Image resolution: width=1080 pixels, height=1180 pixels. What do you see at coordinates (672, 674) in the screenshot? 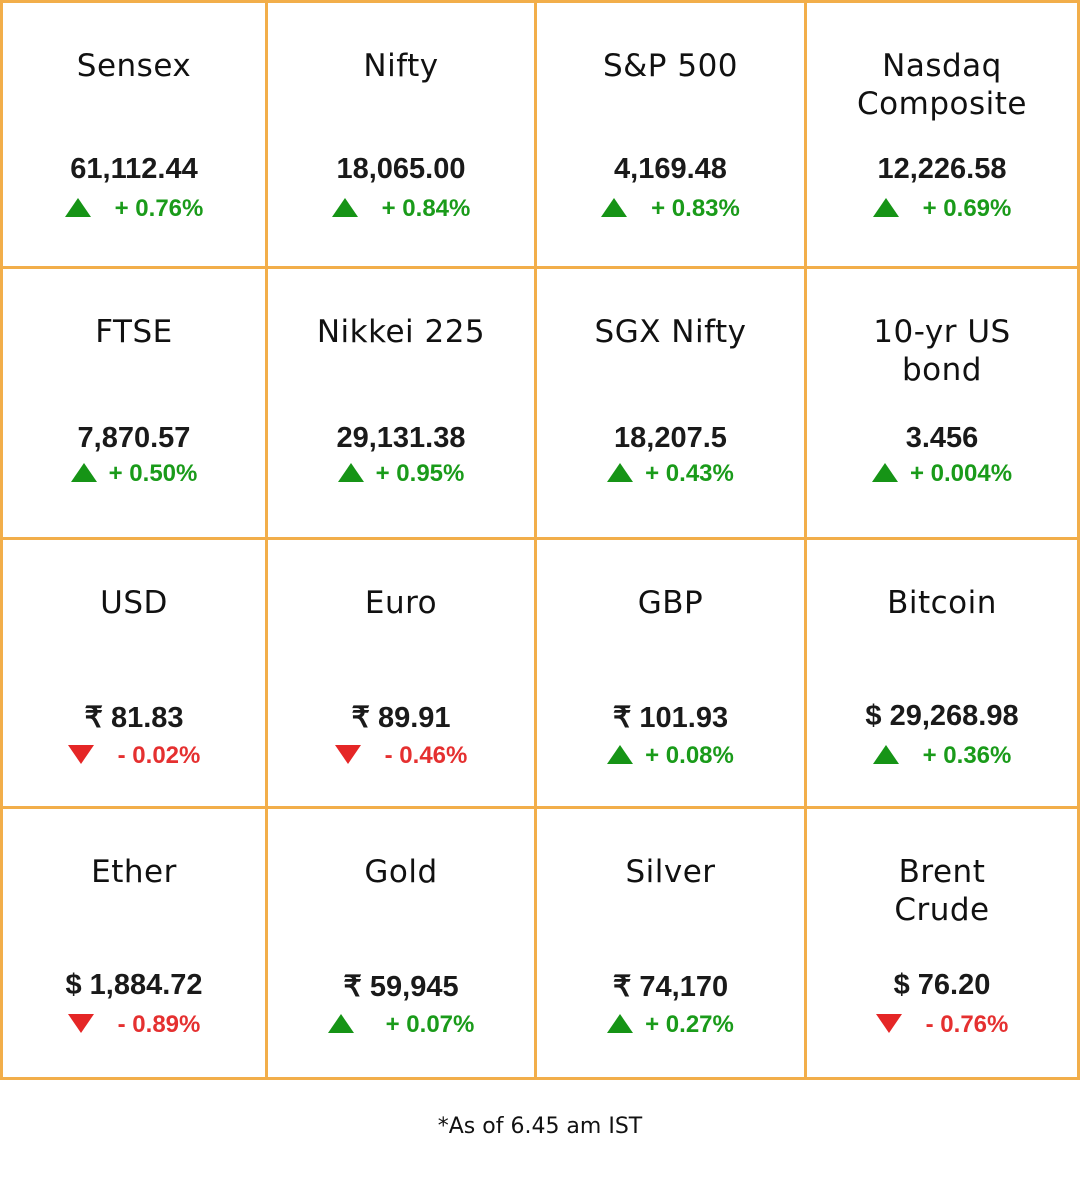
I see `tile-gbp: GBP ₹ 101.93 + 0.08%` at bounding box center [672, 674].